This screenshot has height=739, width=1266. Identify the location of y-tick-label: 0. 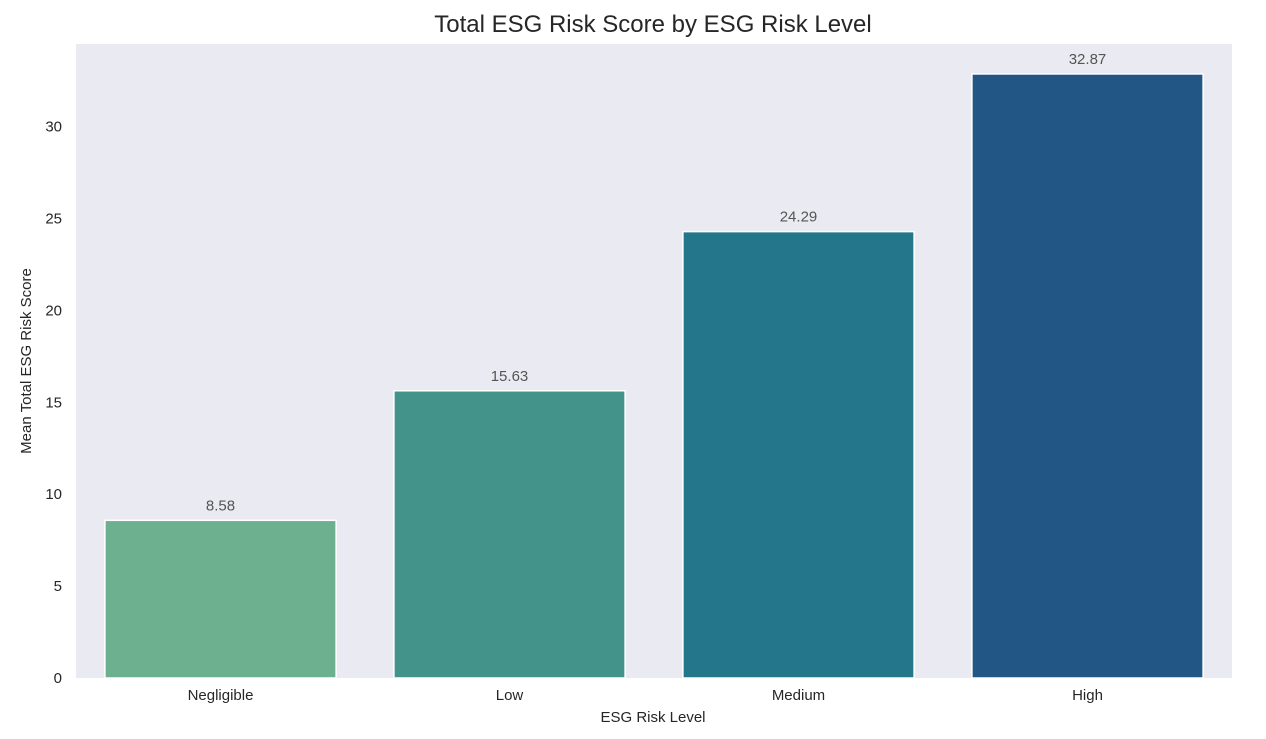
(58, 678).